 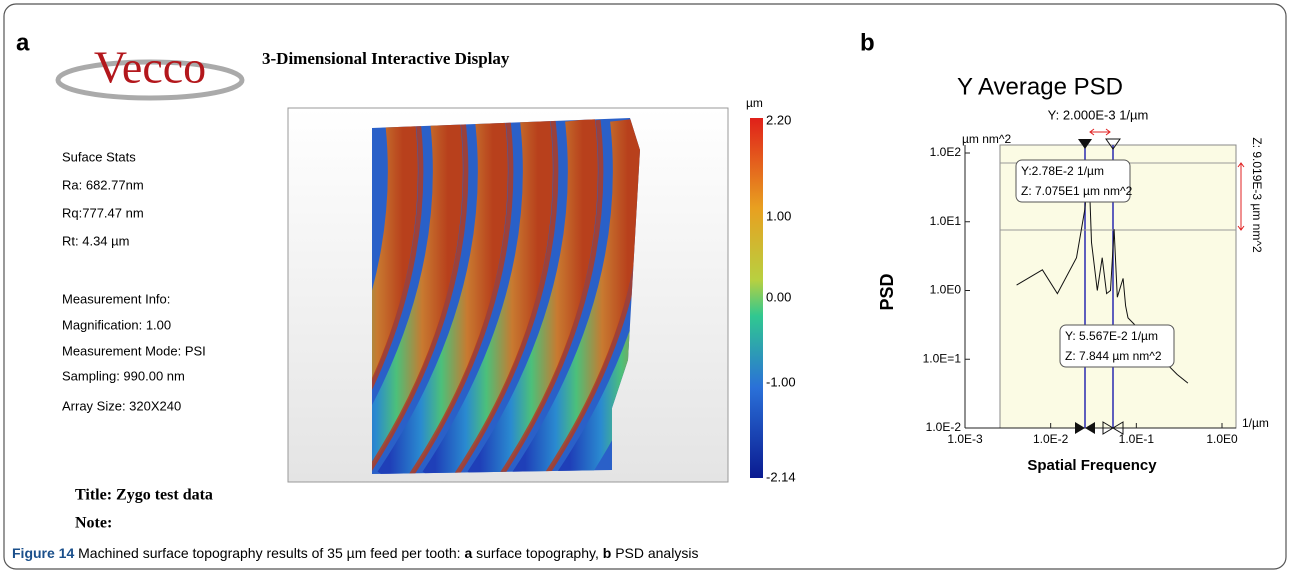 I want to click on y-tick-label: 1.0E-2, so click(x=944, y=427).